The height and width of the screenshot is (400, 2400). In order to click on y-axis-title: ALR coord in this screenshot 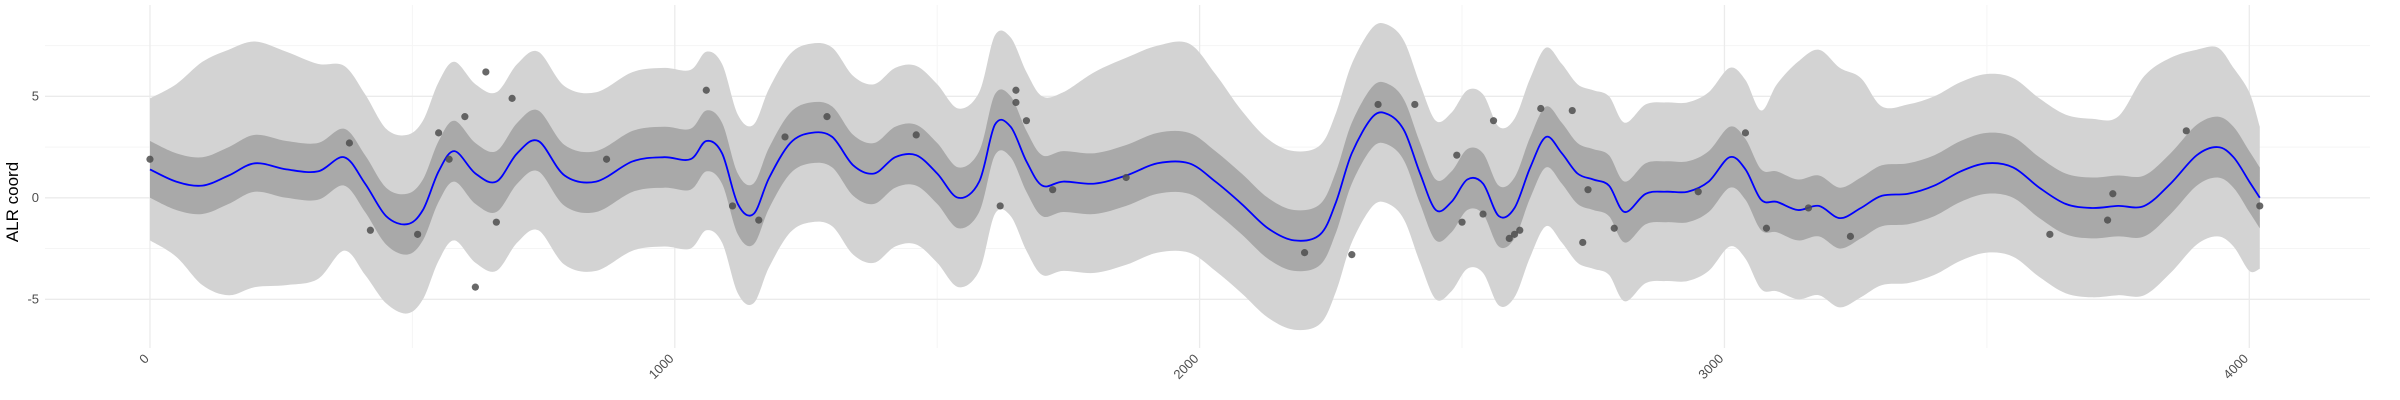, I will do `click(12, 202)`.